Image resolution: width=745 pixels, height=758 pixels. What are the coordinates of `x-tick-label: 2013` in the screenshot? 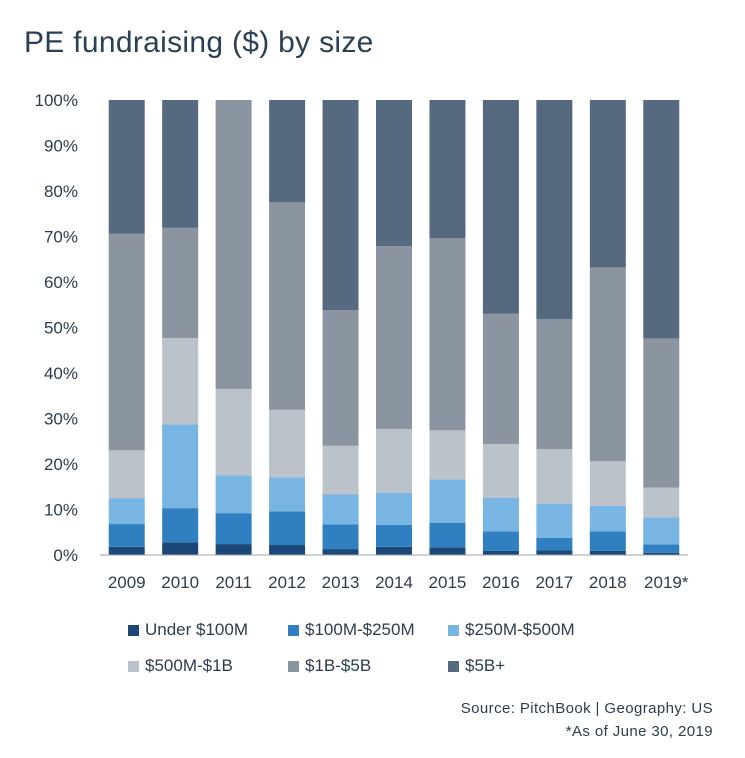 It's located at (341, 582).